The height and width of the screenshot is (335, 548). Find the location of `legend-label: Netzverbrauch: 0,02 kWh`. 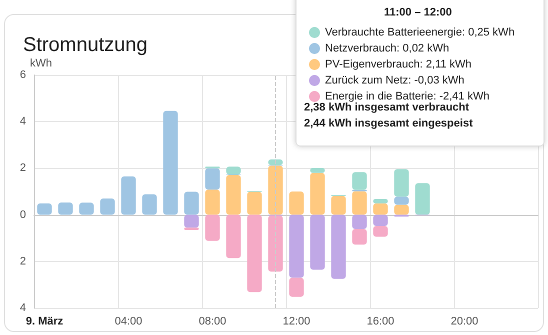

legend-label: Netzverbrauch: 0,02 kWh is located at coordinates (387, 48).